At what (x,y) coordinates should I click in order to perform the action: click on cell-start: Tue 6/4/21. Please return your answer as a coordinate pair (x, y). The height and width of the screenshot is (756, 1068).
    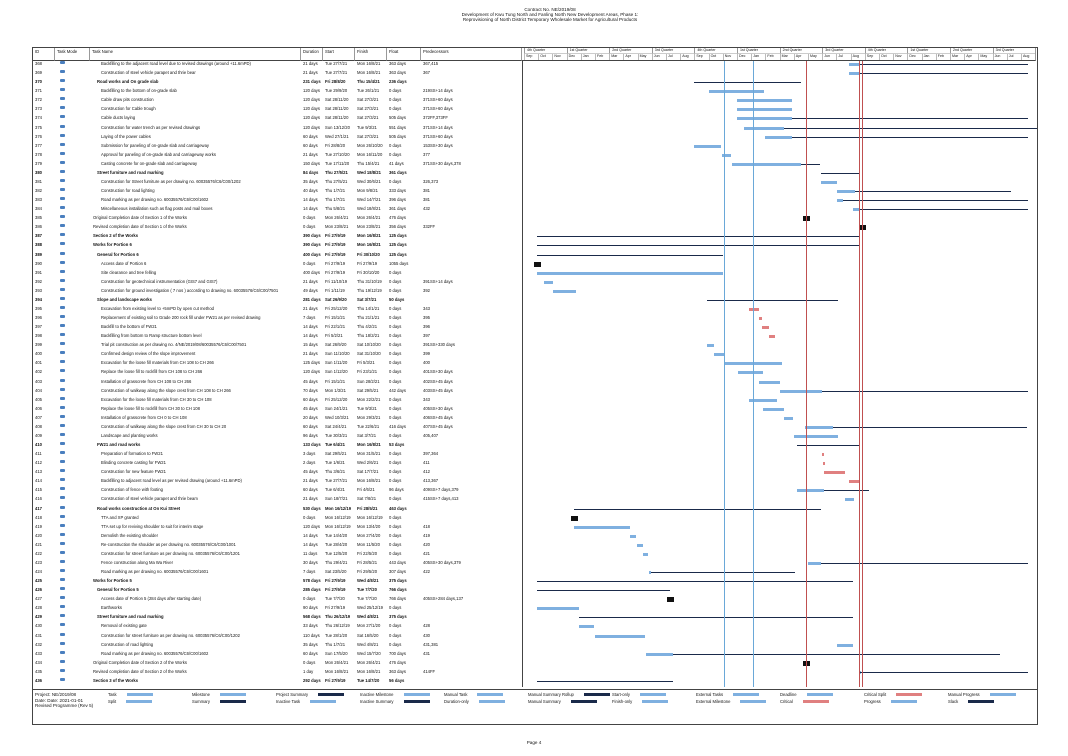
    Looking at the image, I should click on (335, 490).